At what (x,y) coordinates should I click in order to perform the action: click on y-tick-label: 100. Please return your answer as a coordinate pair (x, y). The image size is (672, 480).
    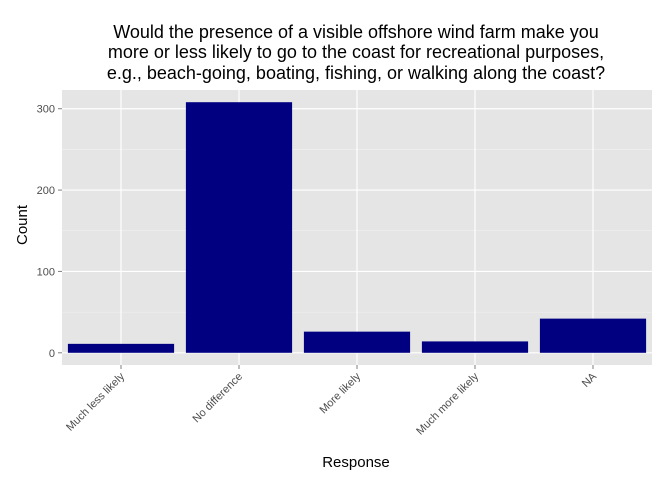
    Looking at the image, I should click on (46, 272).